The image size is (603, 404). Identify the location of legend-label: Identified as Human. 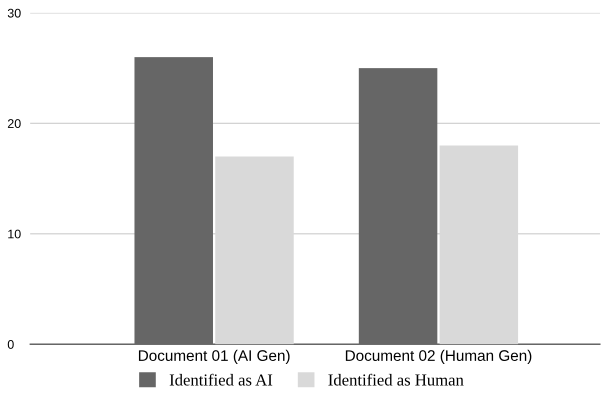
(396, 380).